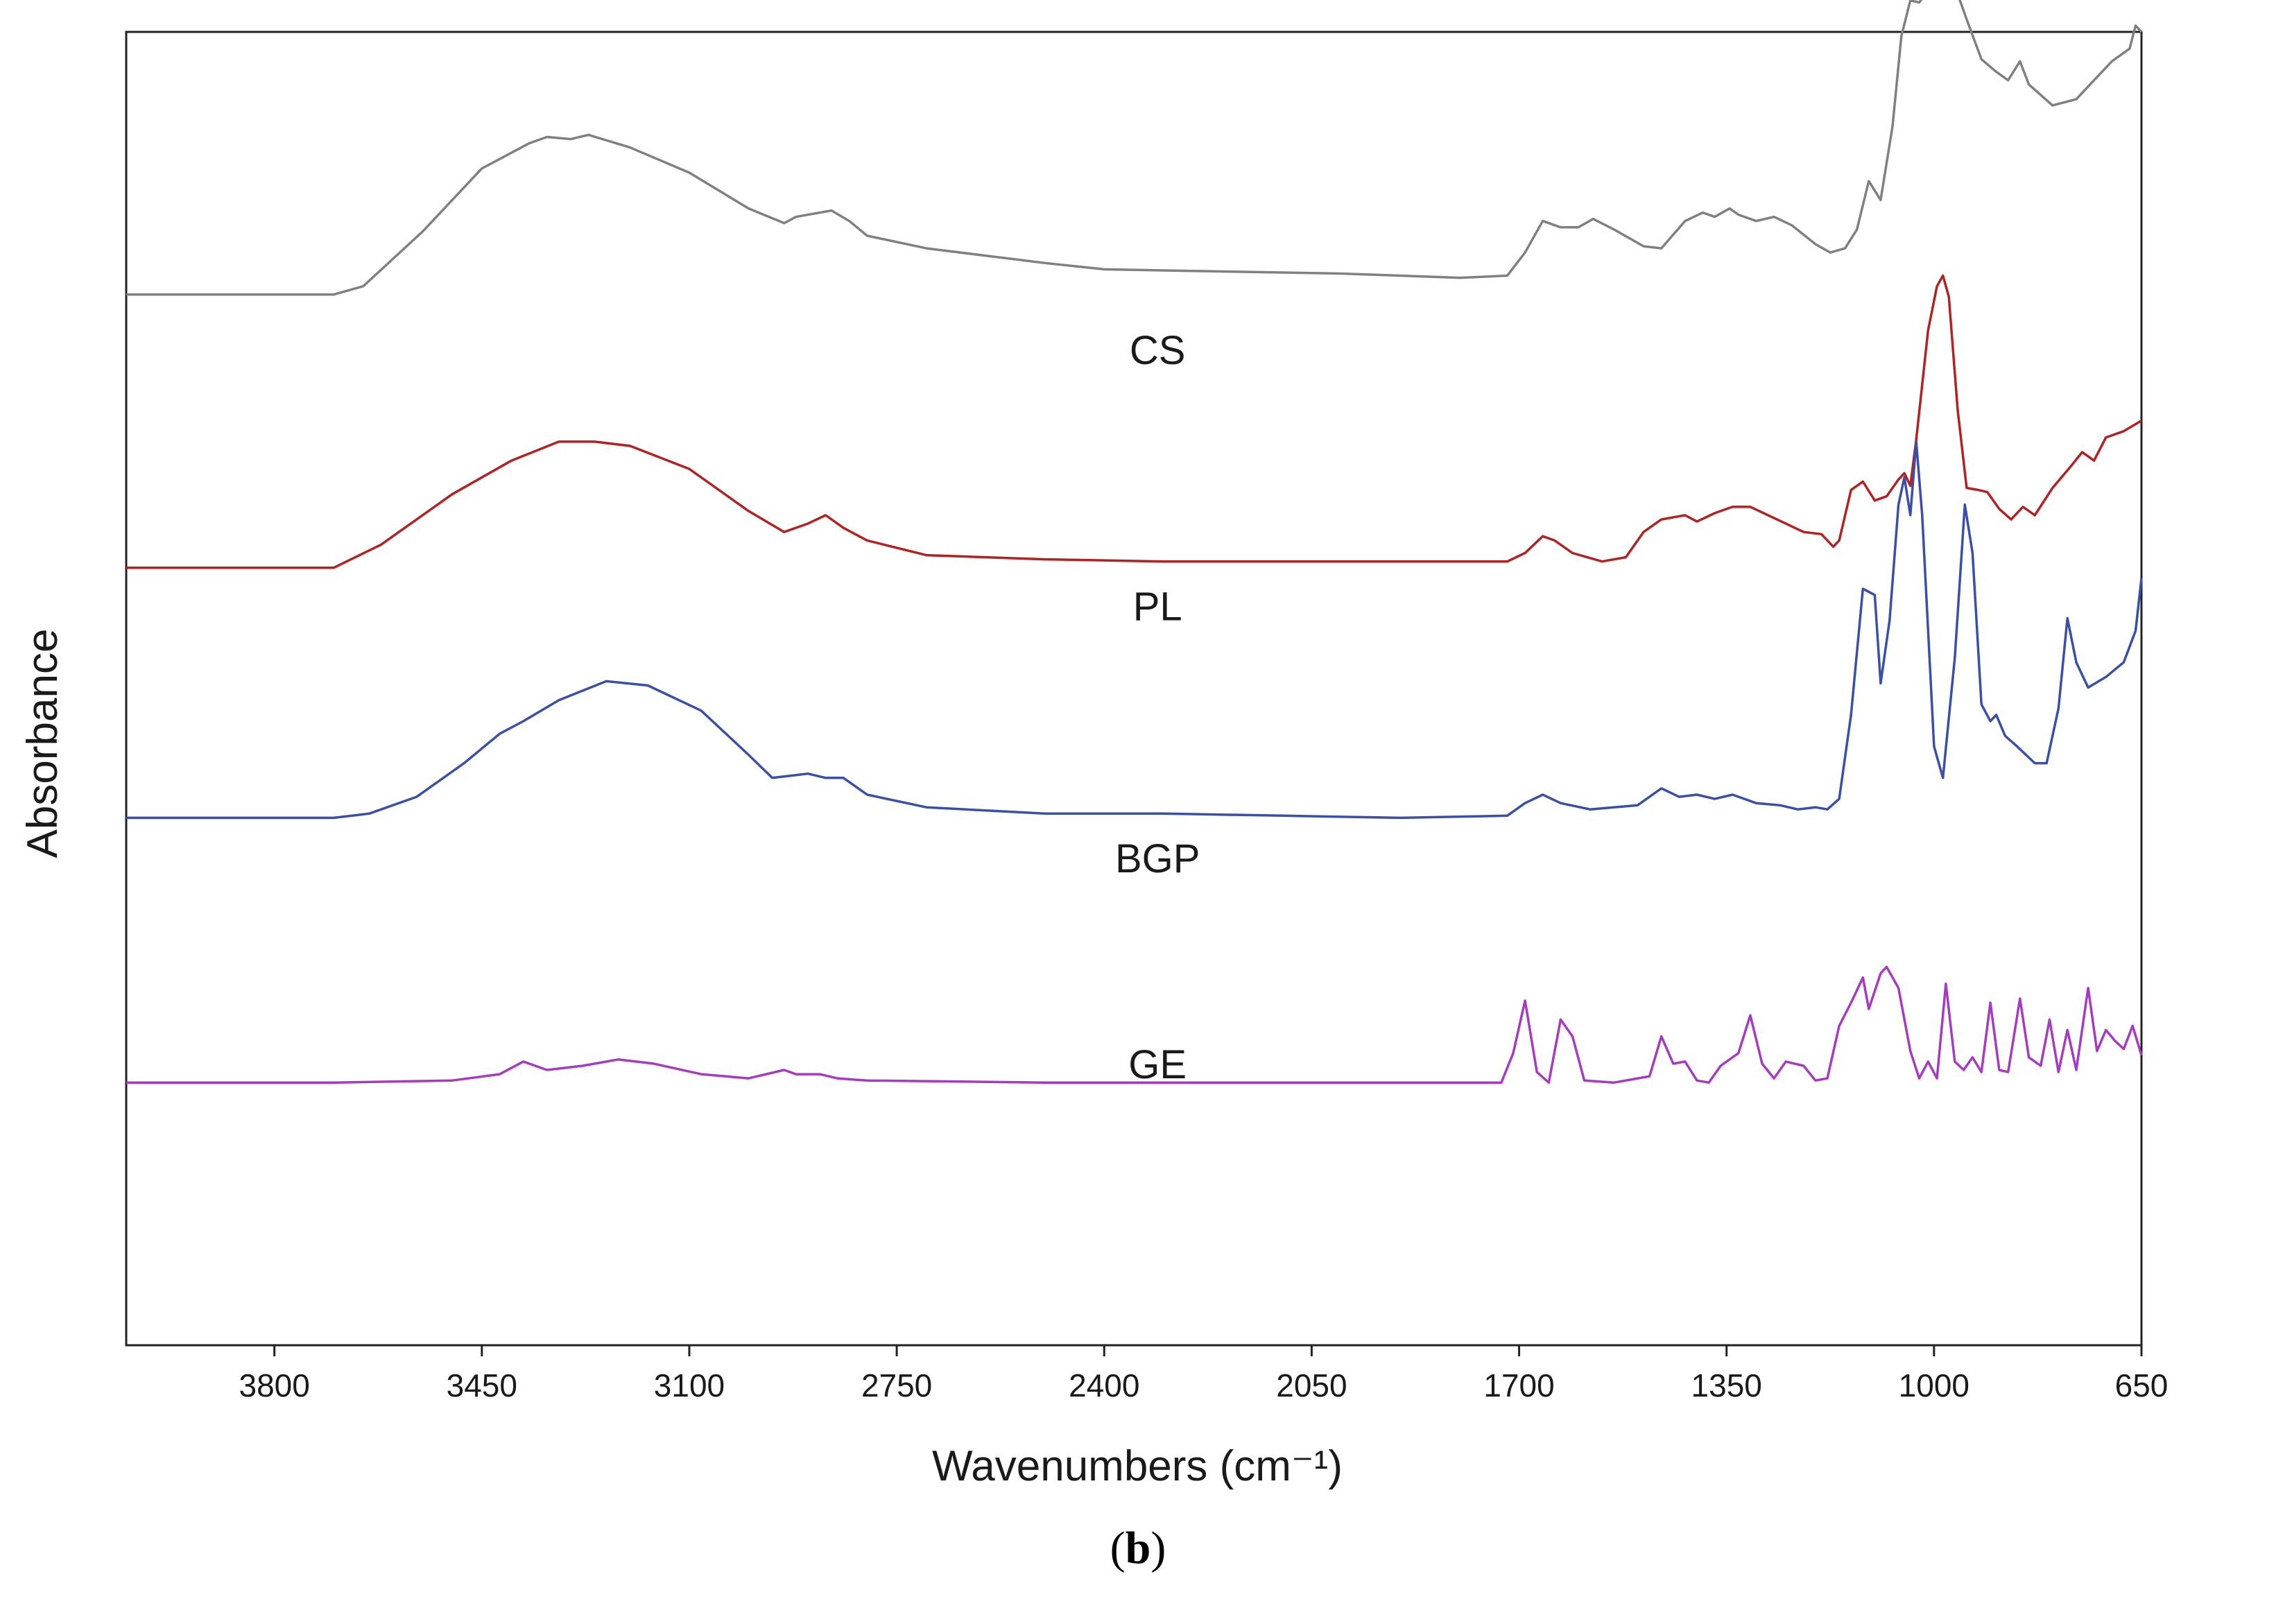  What do you see at coordinates (1519, 1385) in the screenshot?
I see `x-tick-label: 1700` at bounding box center [1519, 1385].